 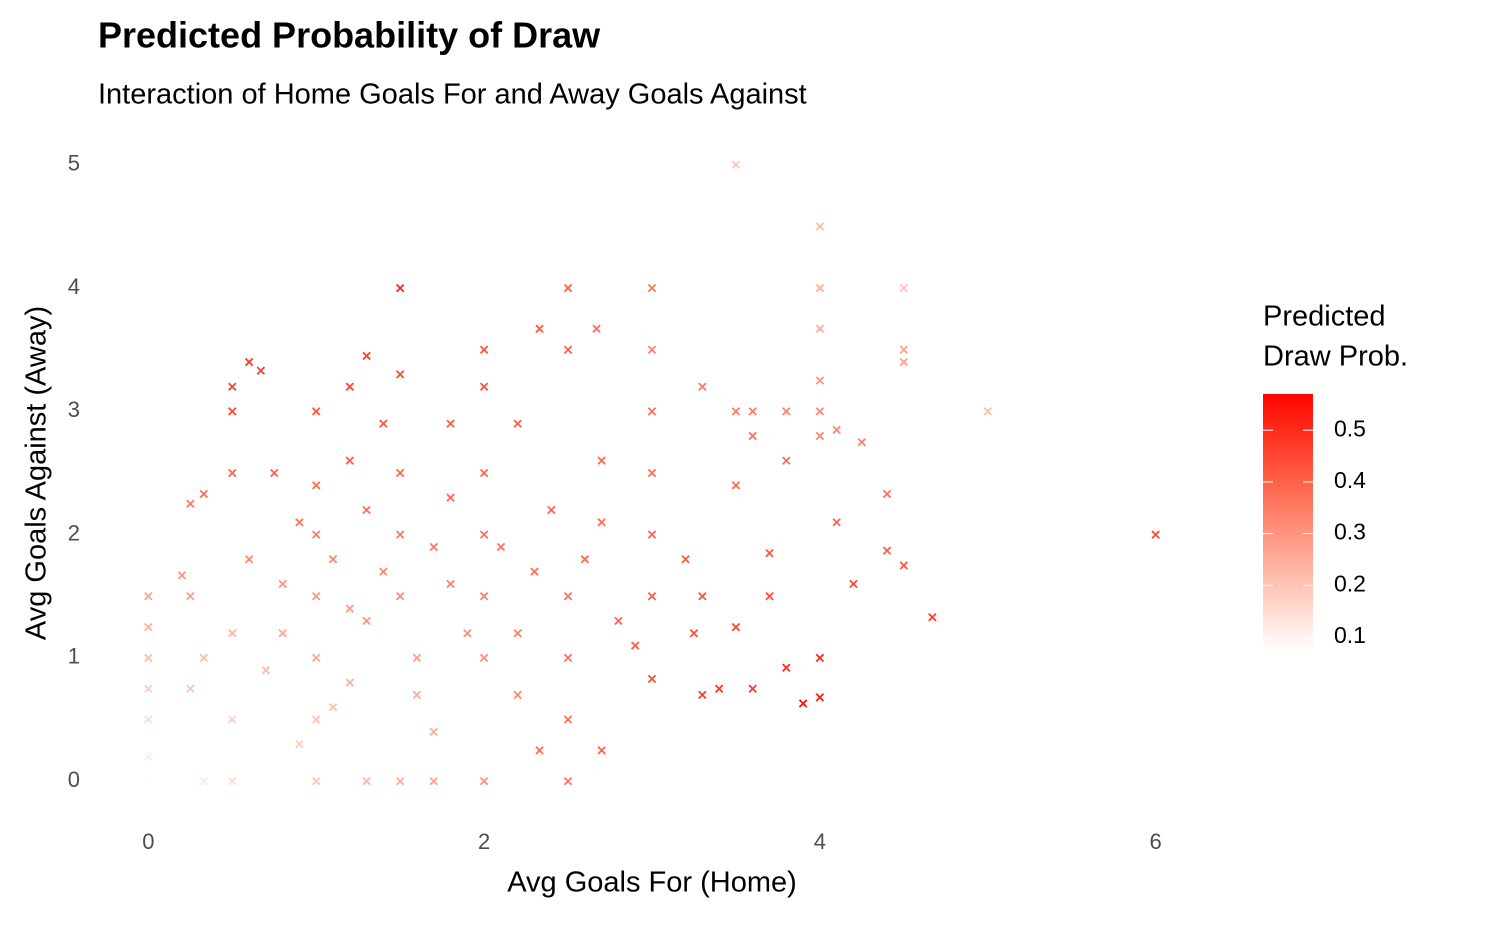 I want to click on x-tick-label: 4, so click(x=820, y=841).